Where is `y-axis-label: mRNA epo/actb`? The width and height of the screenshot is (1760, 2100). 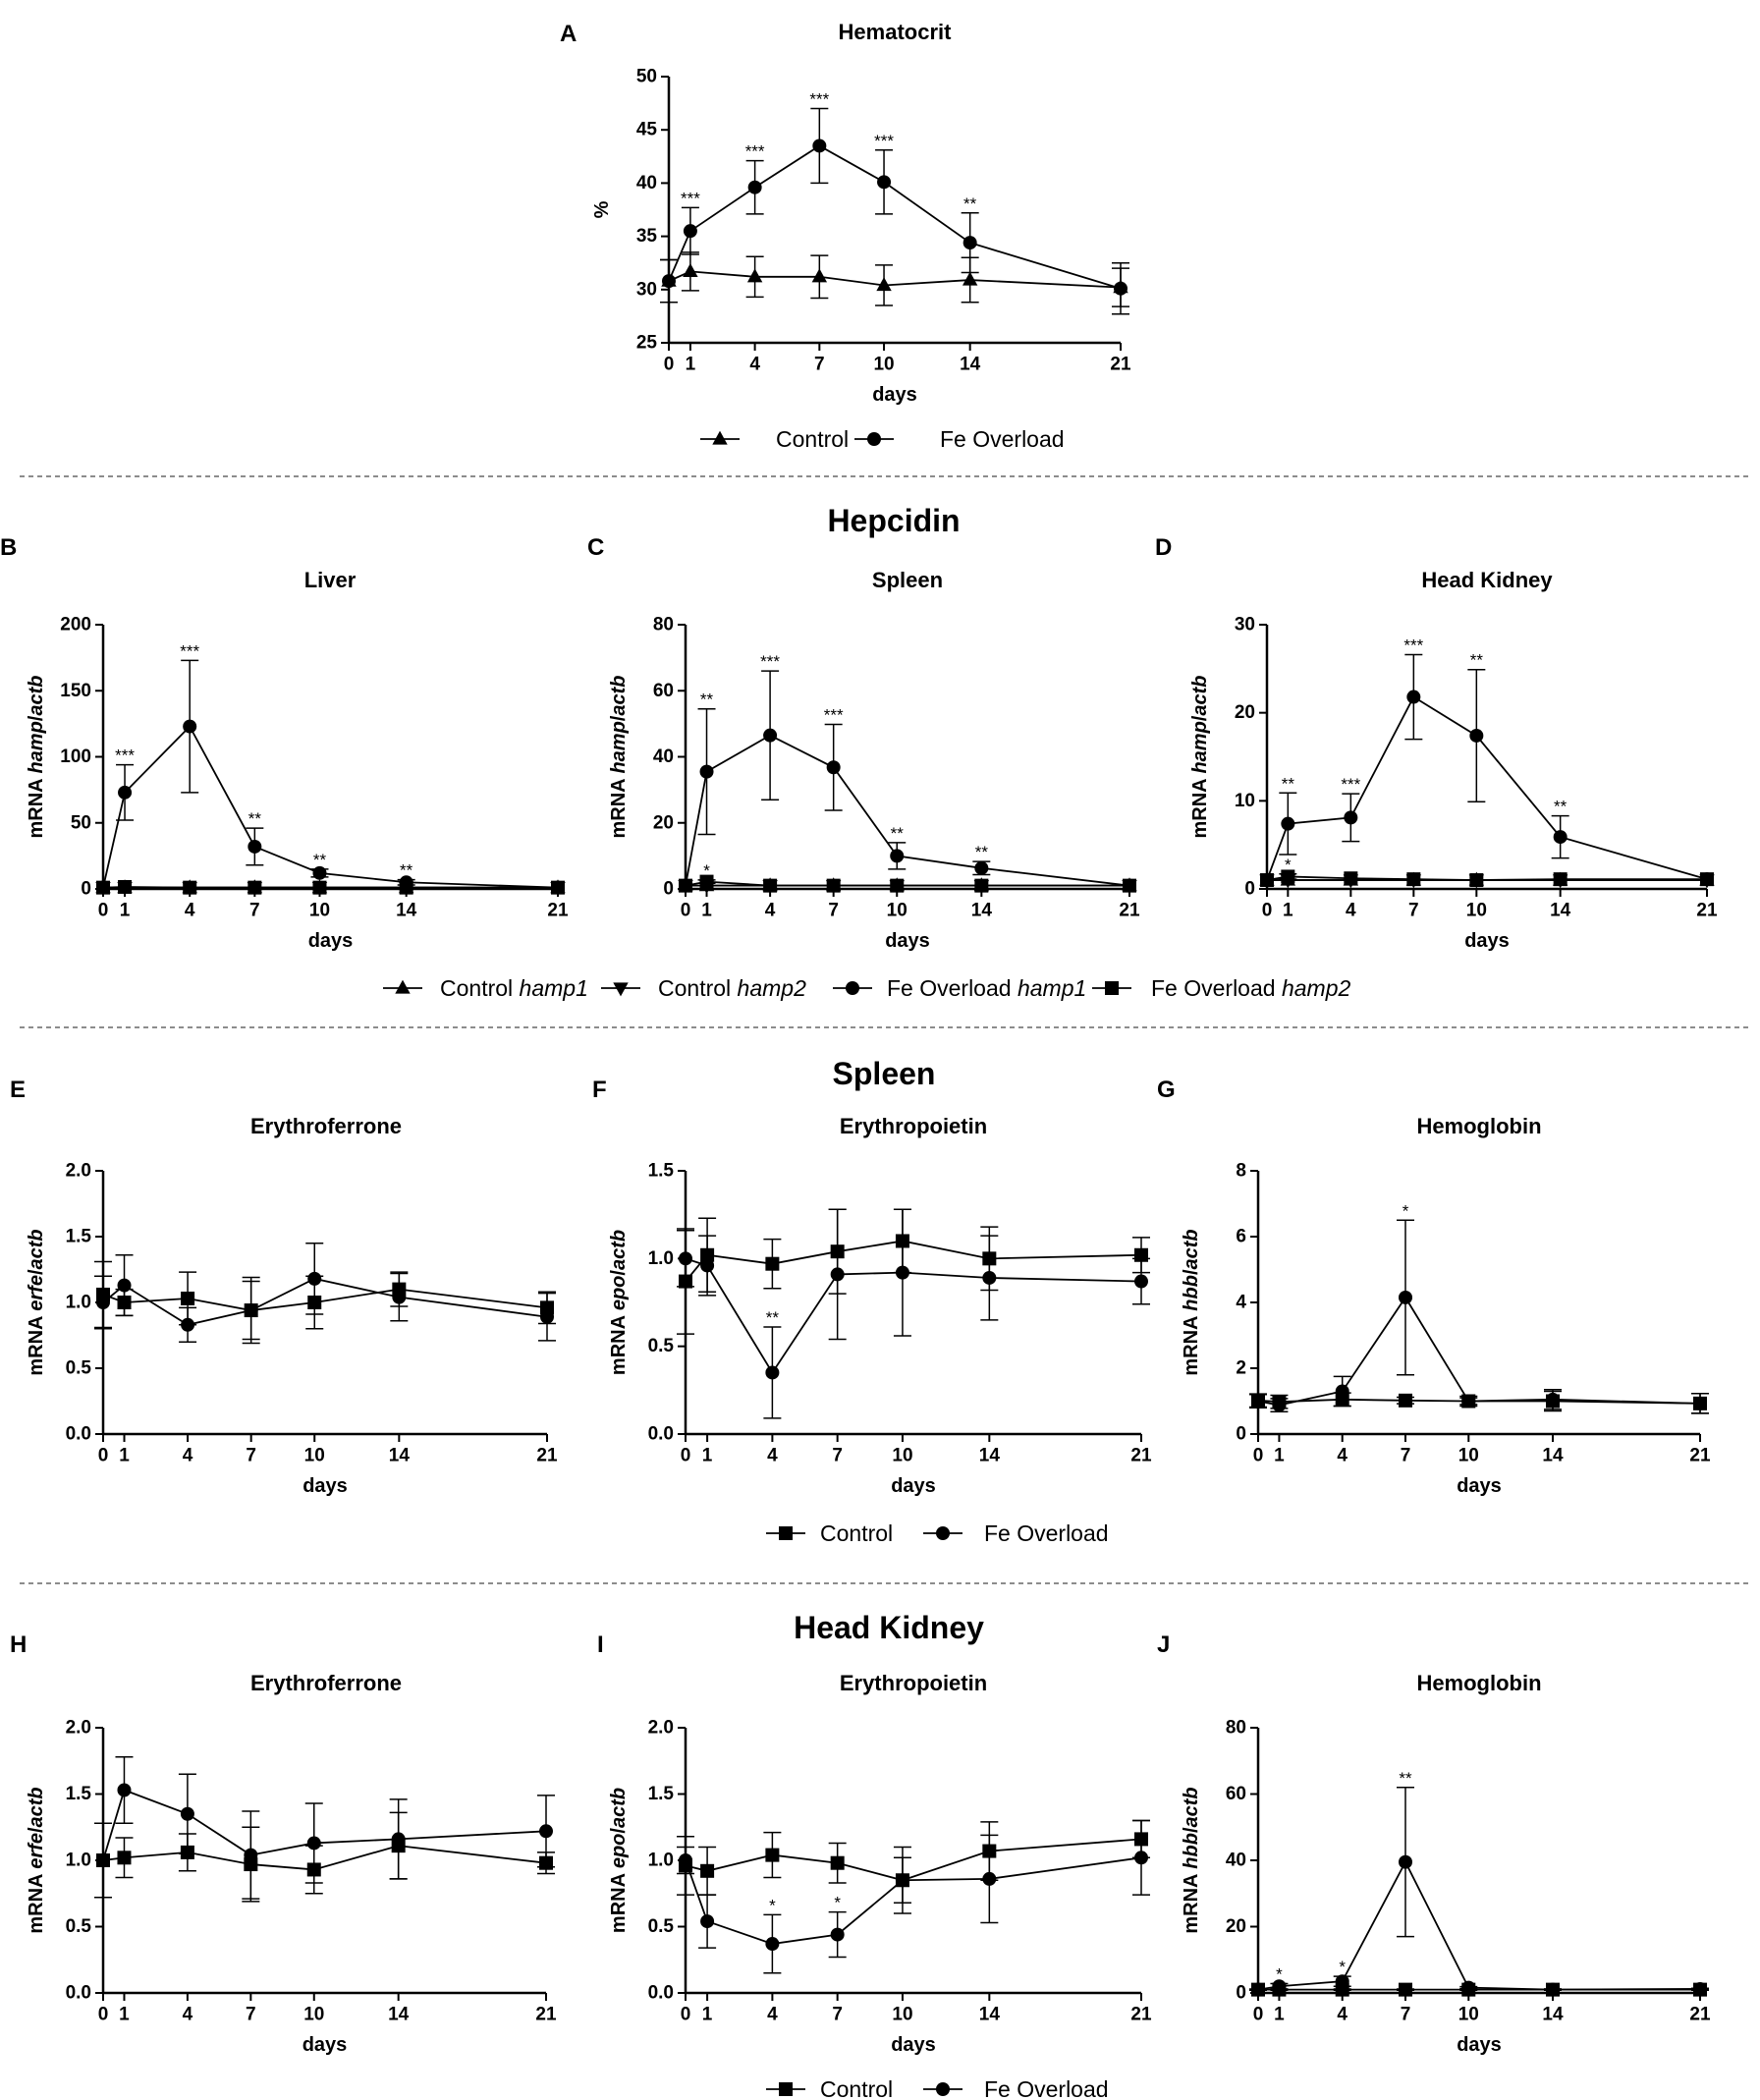
y-axis-label: mRNA epo/actb is located at coordinates (619, 1302).